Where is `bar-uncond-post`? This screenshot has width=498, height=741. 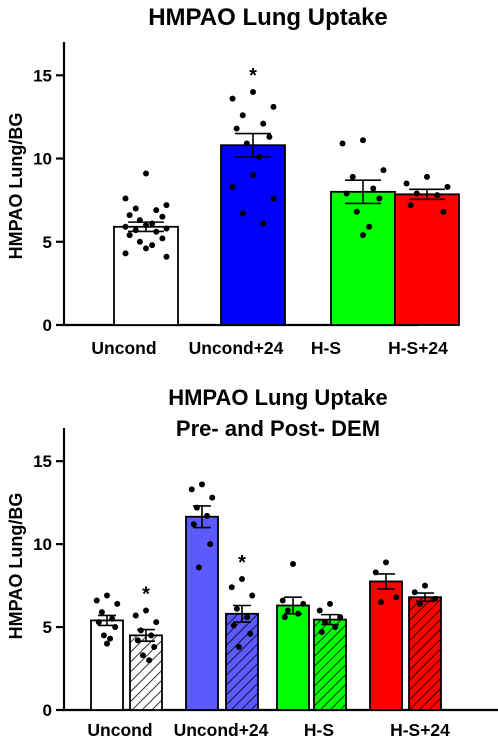 bar-uncond-post is located at coordinates (146, 672).